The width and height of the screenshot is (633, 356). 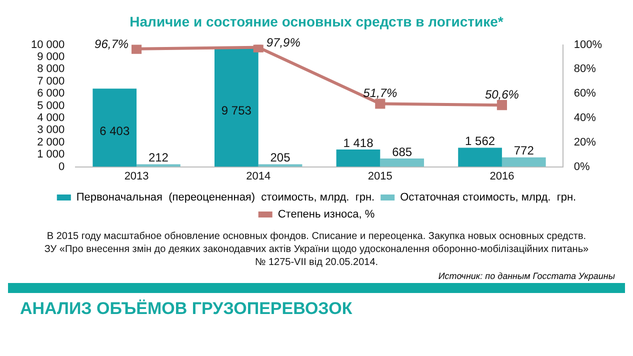 What do you see at coordinates (316, 249) in the screenshot?
I see `text: ЗУ «Про внесення змін до деяких законодавчих актів України щодо удосконалення оборонно-мобілізаційних питань»` at bounding box center [316, 249].